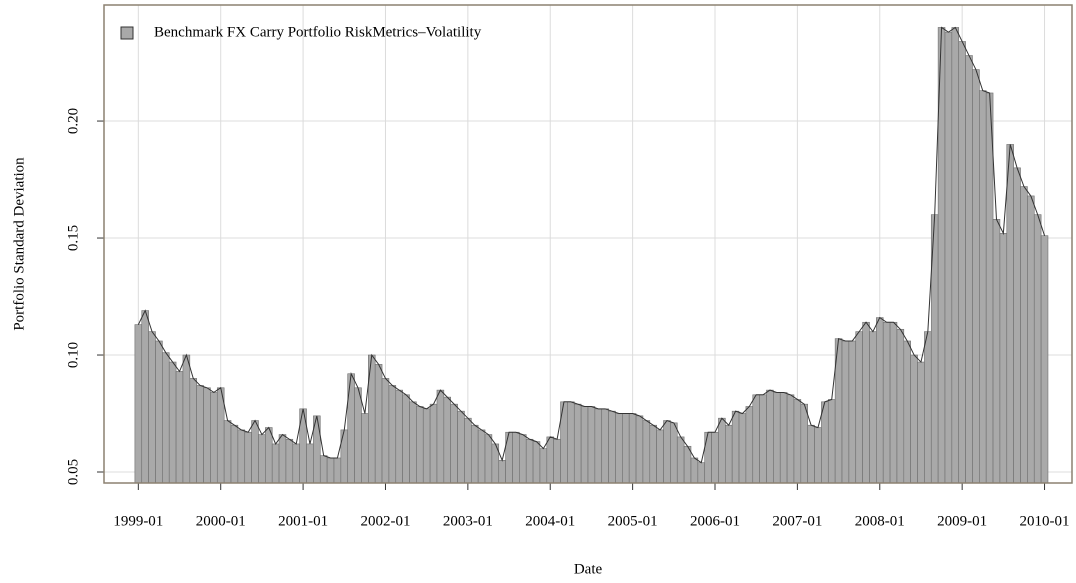 The image size is (1076, 583). What do you see at coordinates (73, 238) in the screenshot?
I see `y-tick-label: 0.15` at bounding box center [73, 238].